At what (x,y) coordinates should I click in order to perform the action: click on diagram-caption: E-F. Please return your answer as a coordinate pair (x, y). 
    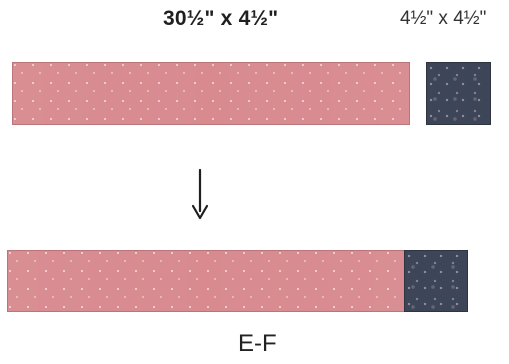
    Looking at the image, I should click on (257, 343).